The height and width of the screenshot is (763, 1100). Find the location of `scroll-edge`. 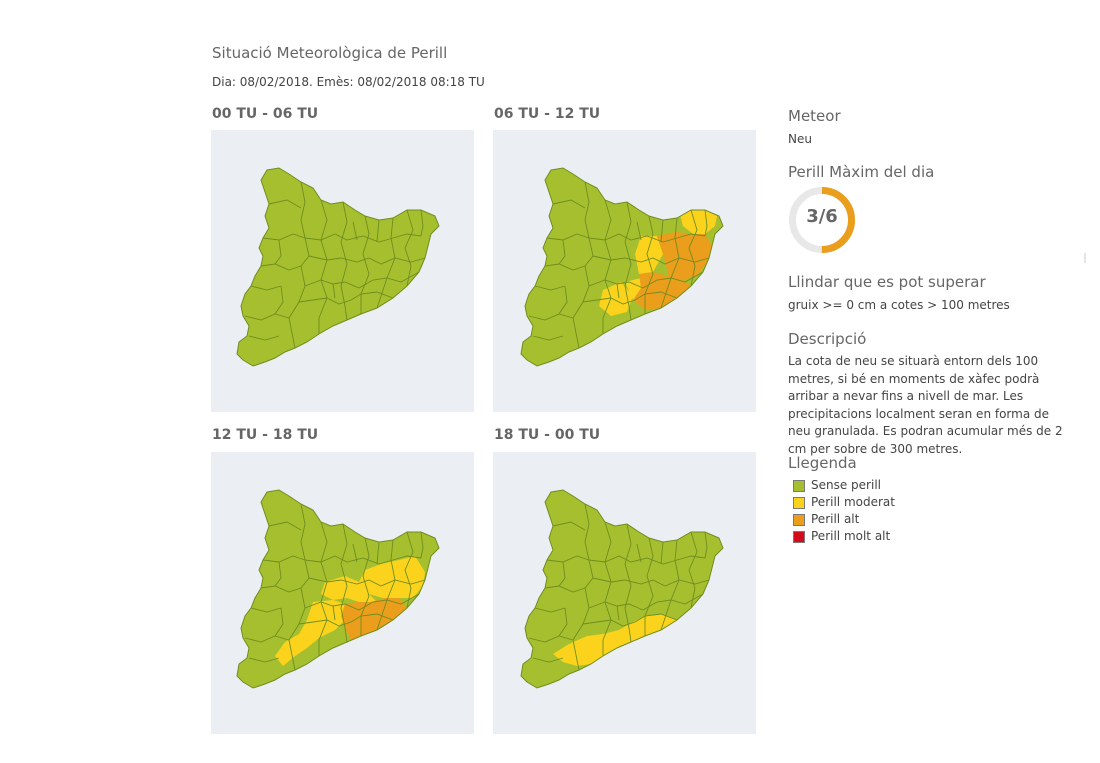

scroll-edge is located at coordinates (1085, 258).